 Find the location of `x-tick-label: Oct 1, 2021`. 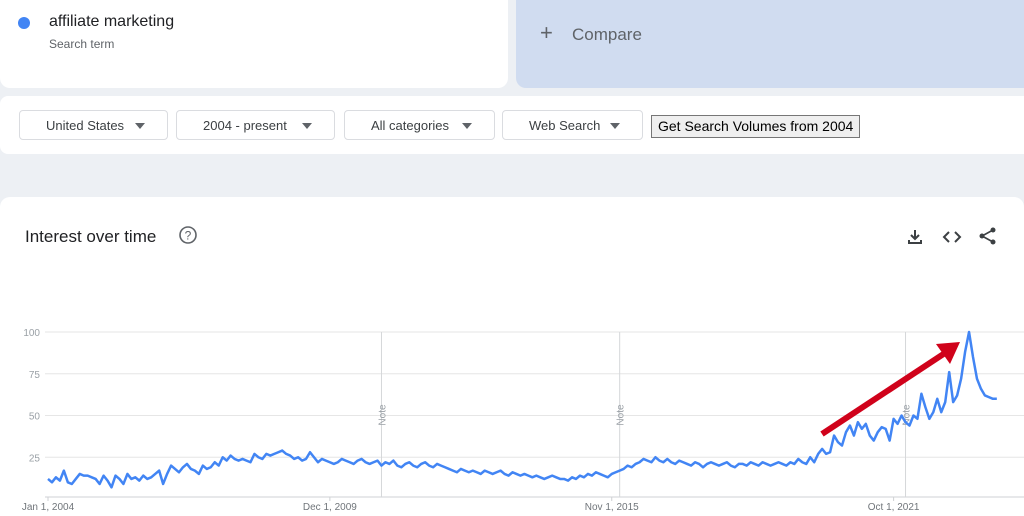

x-tick-label: Oct 1, 2021 is located at coordinates (894, 507).